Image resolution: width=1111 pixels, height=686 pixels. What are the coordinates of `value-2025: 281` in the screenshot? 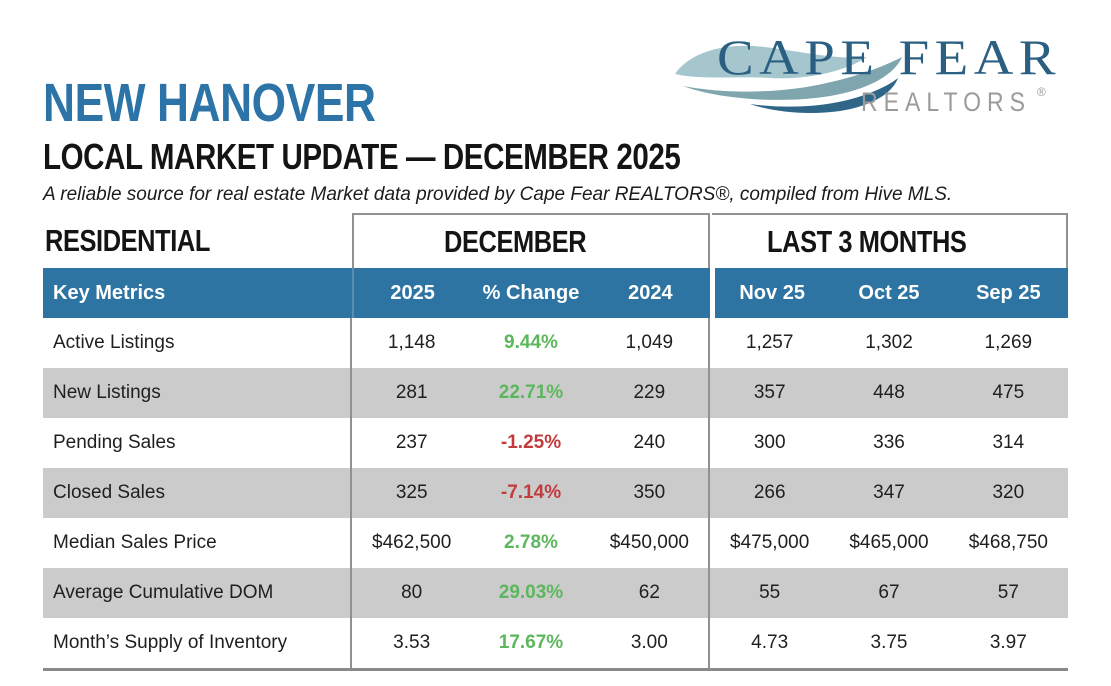 It's located at (411, 392).